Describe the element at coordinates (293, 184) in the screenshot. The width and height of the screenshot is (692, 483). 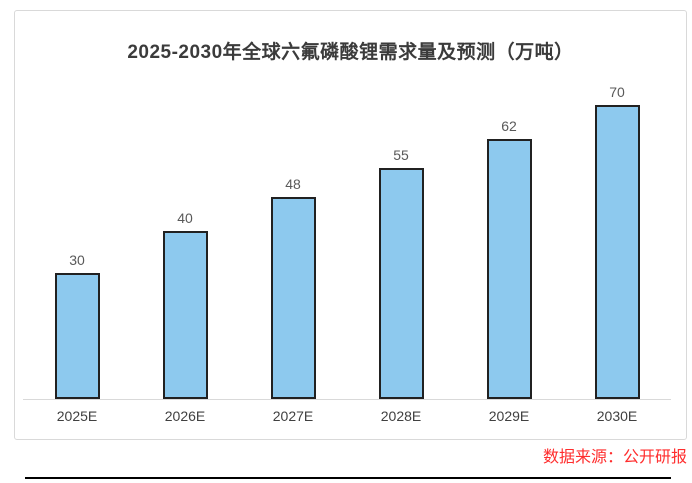
I see `bar-value-label: 48` at that location.